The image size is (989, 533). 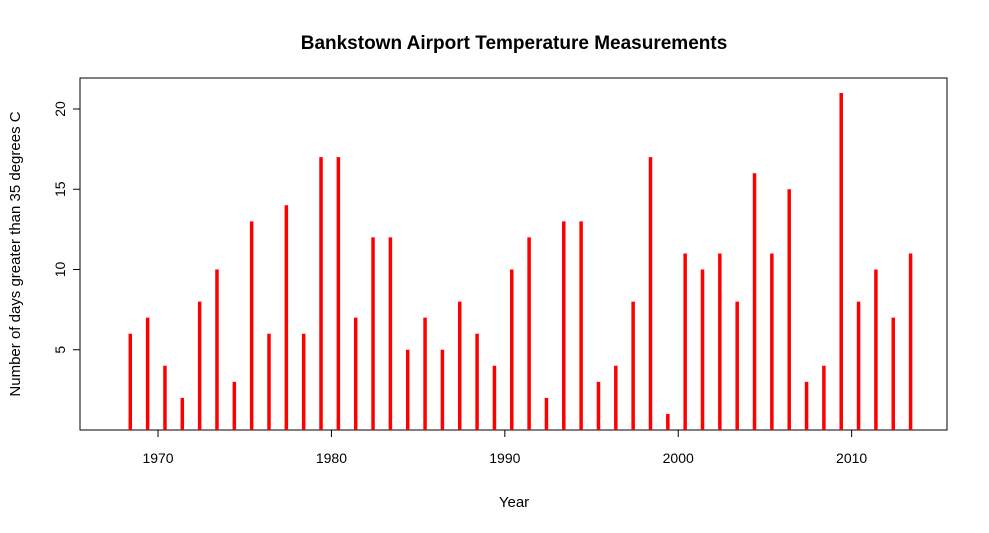 What do you see at coordinates (60, 270) in the screenshot?
I see `y-tick-label-10: 10` at bounding box center [60, 270].